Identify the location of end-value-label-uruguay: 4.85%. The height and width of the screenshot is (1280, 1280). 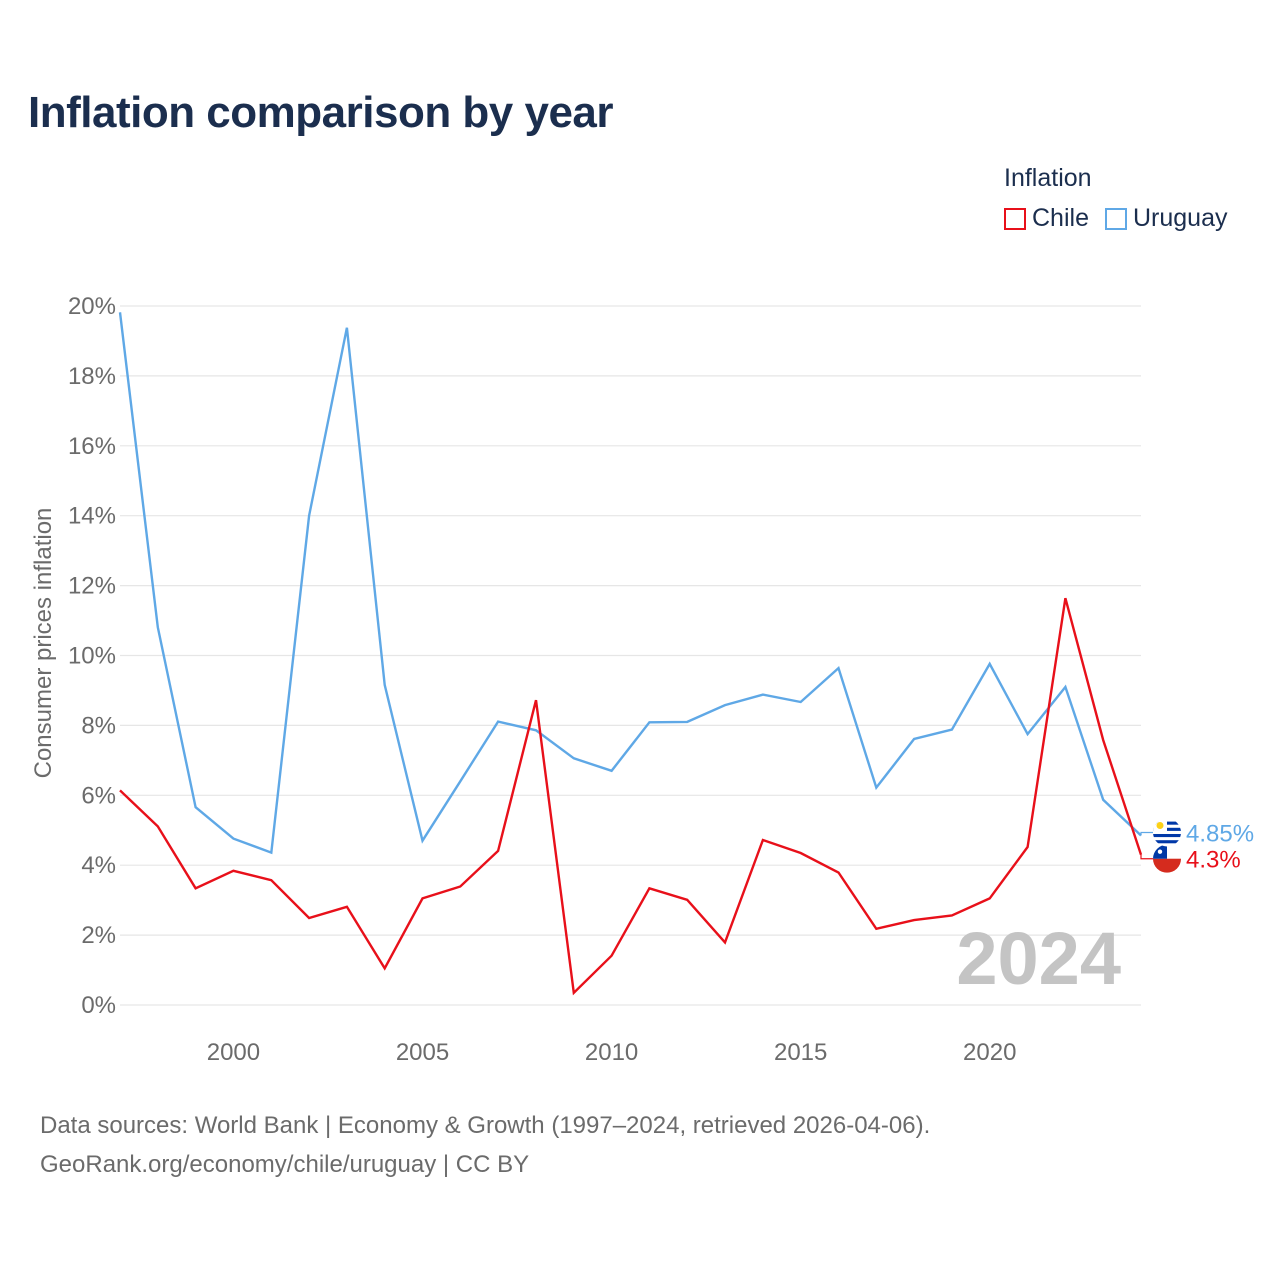
(1220, 833).